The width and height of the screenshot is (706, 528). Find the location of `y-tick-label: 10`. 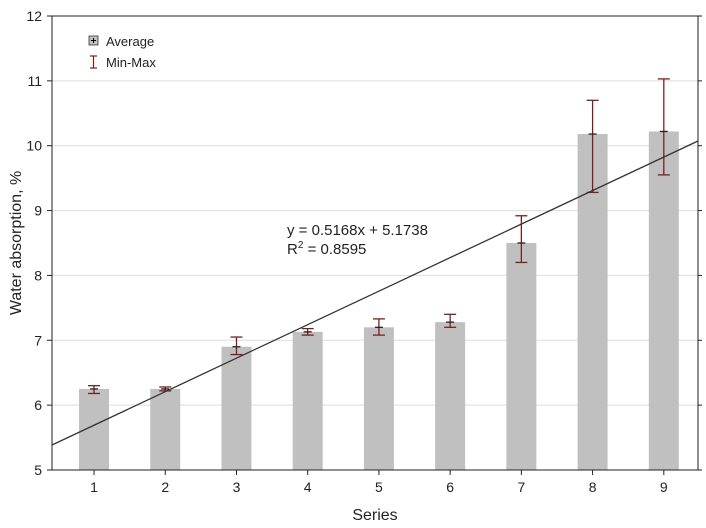

y-tick-label: 10 is located at coordinates (34, 146).